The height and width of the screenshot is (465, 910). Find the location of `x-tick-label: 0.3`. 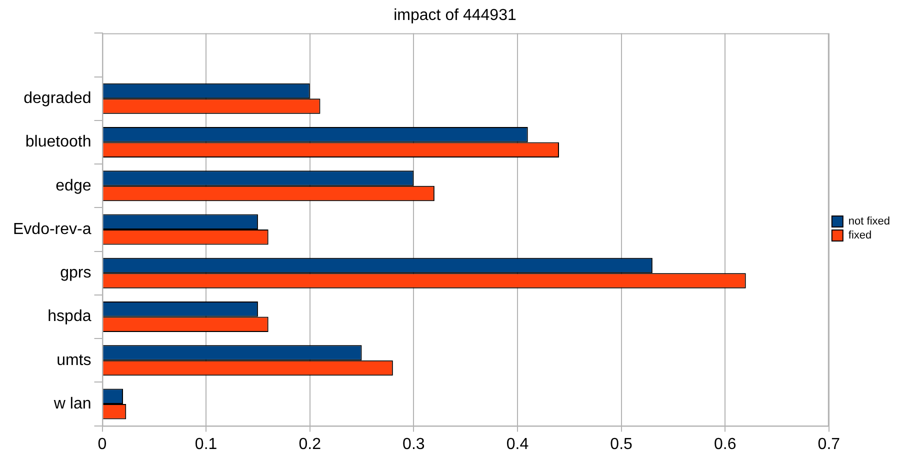

x-tick-label: 0.3 is located at coordinates (413, 444).